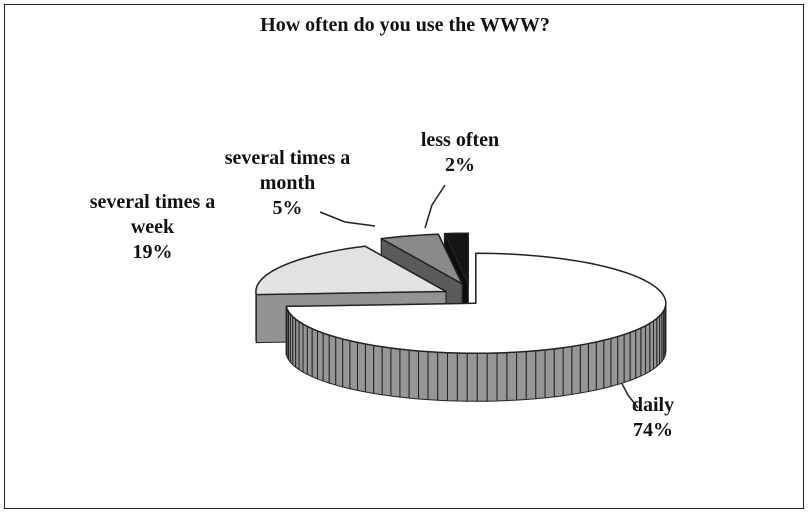  I want to click on category-label: less often, so click(460, 140).